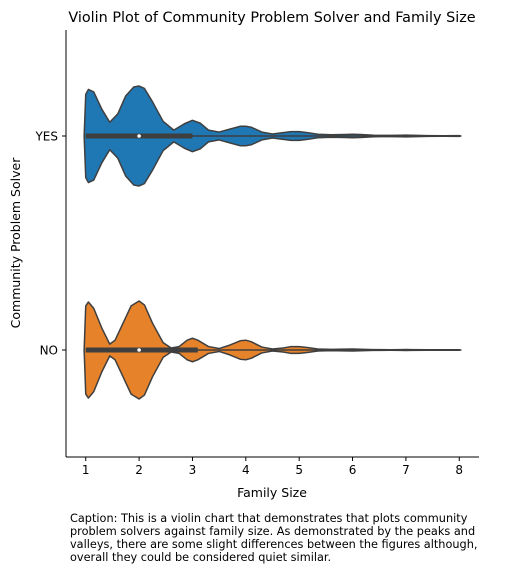 Image resolution: width=524 pixels, height=580 pixels. Describe the element at coordinates (86, 470) in the screenshot. I see `x-tick-label: 1` at that location.